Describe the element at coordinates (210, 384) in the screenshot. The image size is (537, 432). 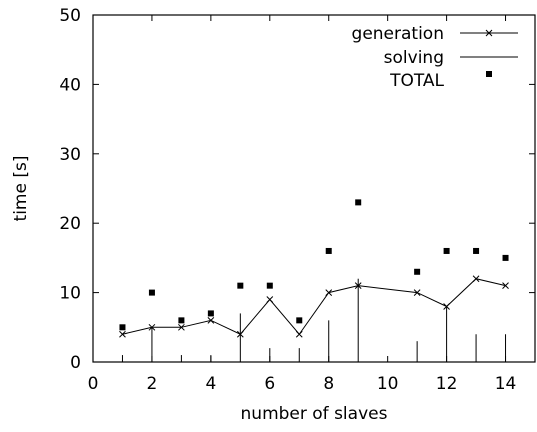
I see `x-tick-label: 4` at that location.